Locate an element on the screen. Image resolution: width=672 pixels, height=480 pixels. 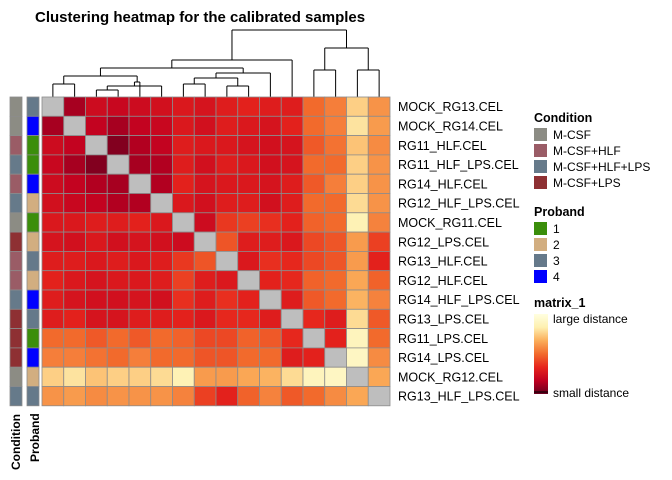
annotation-label-condition: Condition is located at coordinates (16, 442).